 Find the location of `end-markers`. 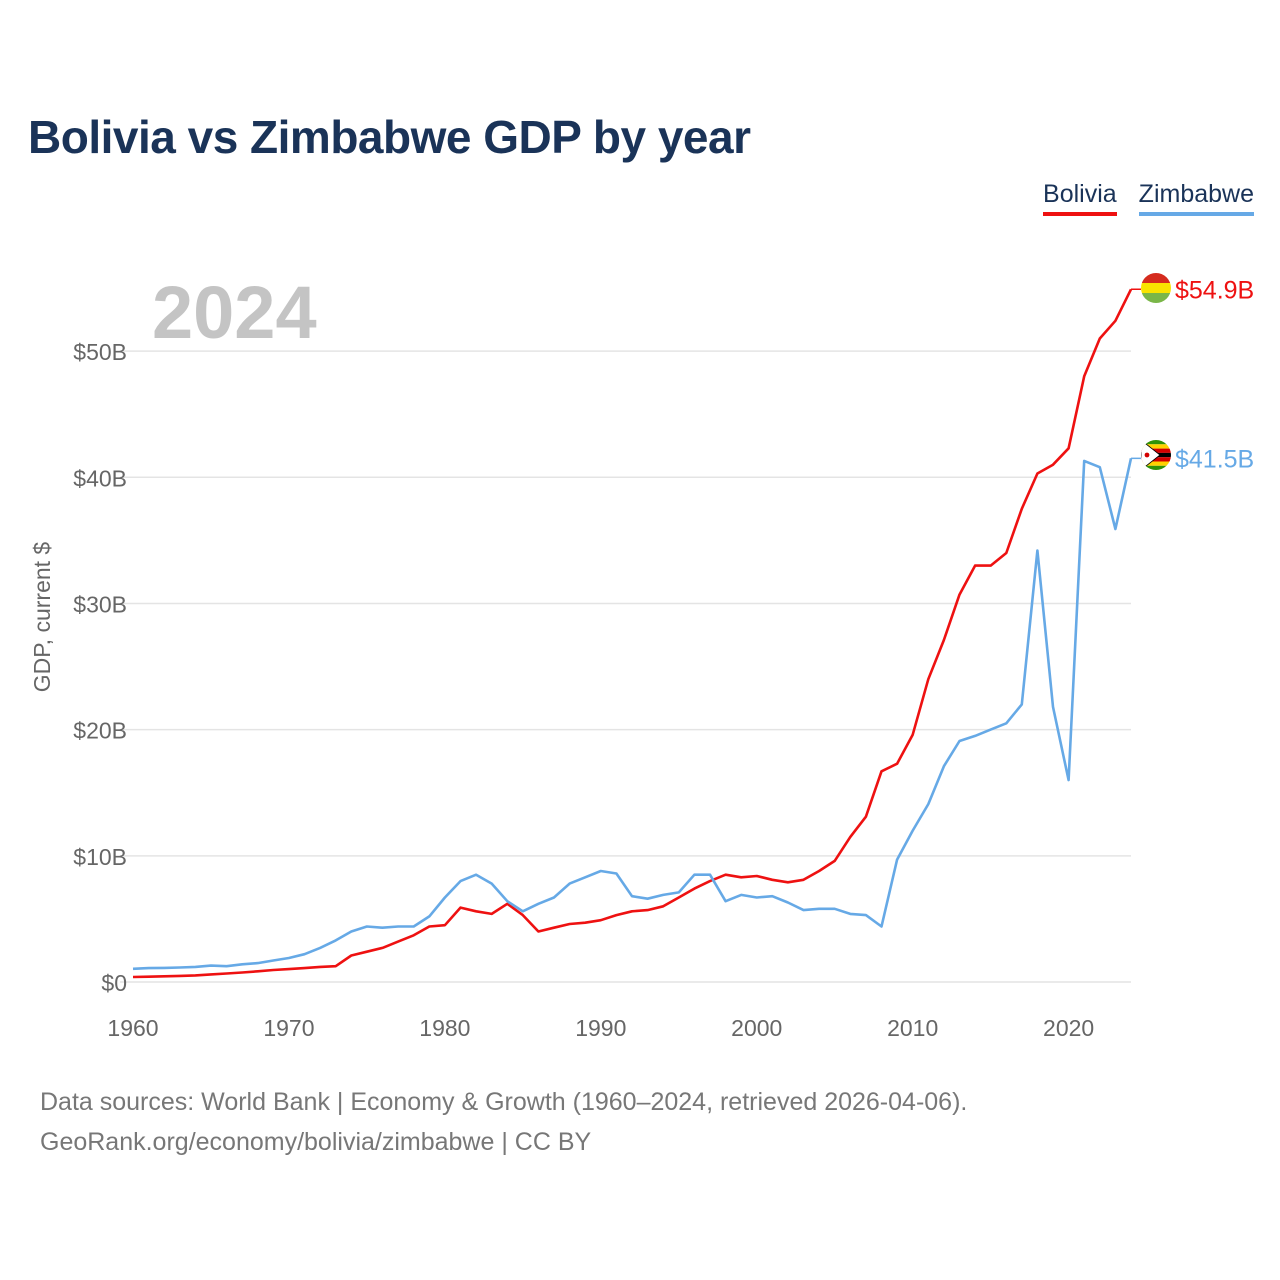

end-markers is located at coordinates (1156, 371).